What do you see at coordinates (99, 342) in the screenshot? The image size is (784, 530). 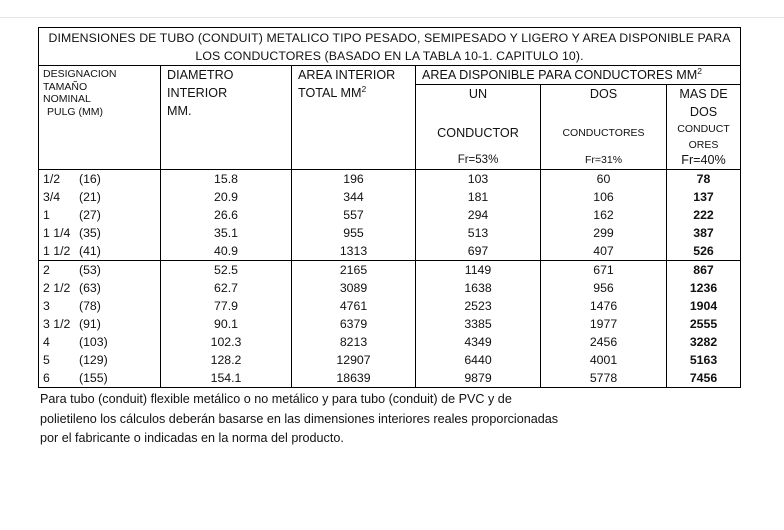 I see `cell-size: 4 (103)` at bounding box center [99, 342].